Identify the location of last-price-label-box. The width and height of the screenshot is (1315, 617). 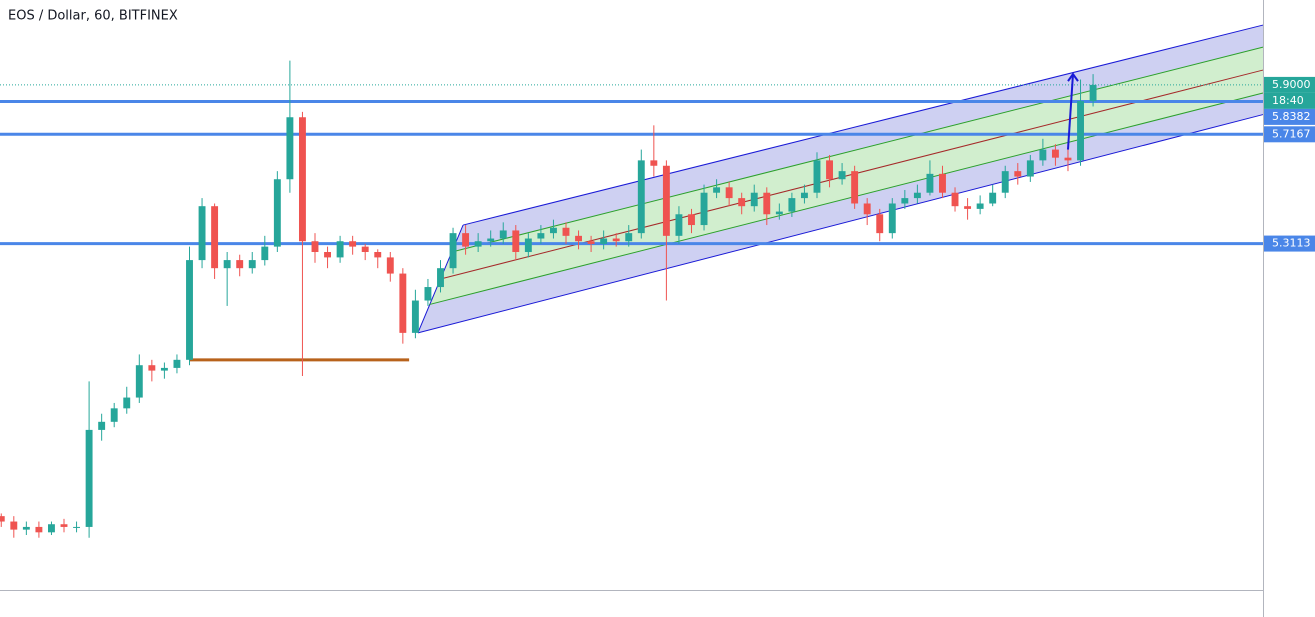
(1289, 84).